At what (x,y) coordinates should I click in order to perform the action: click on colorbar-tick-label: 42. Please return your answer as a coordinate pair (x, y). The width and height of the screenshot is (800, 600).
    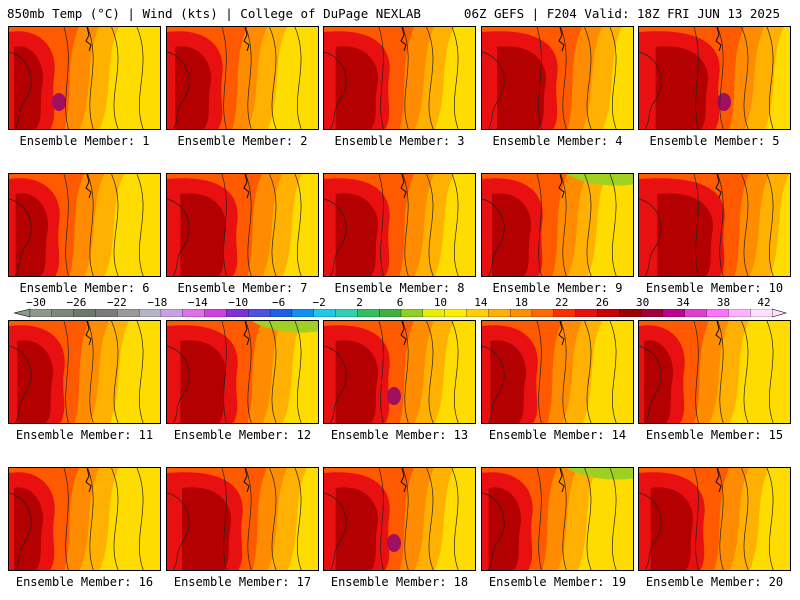
    Looking at the image, I should click on (764, 302).